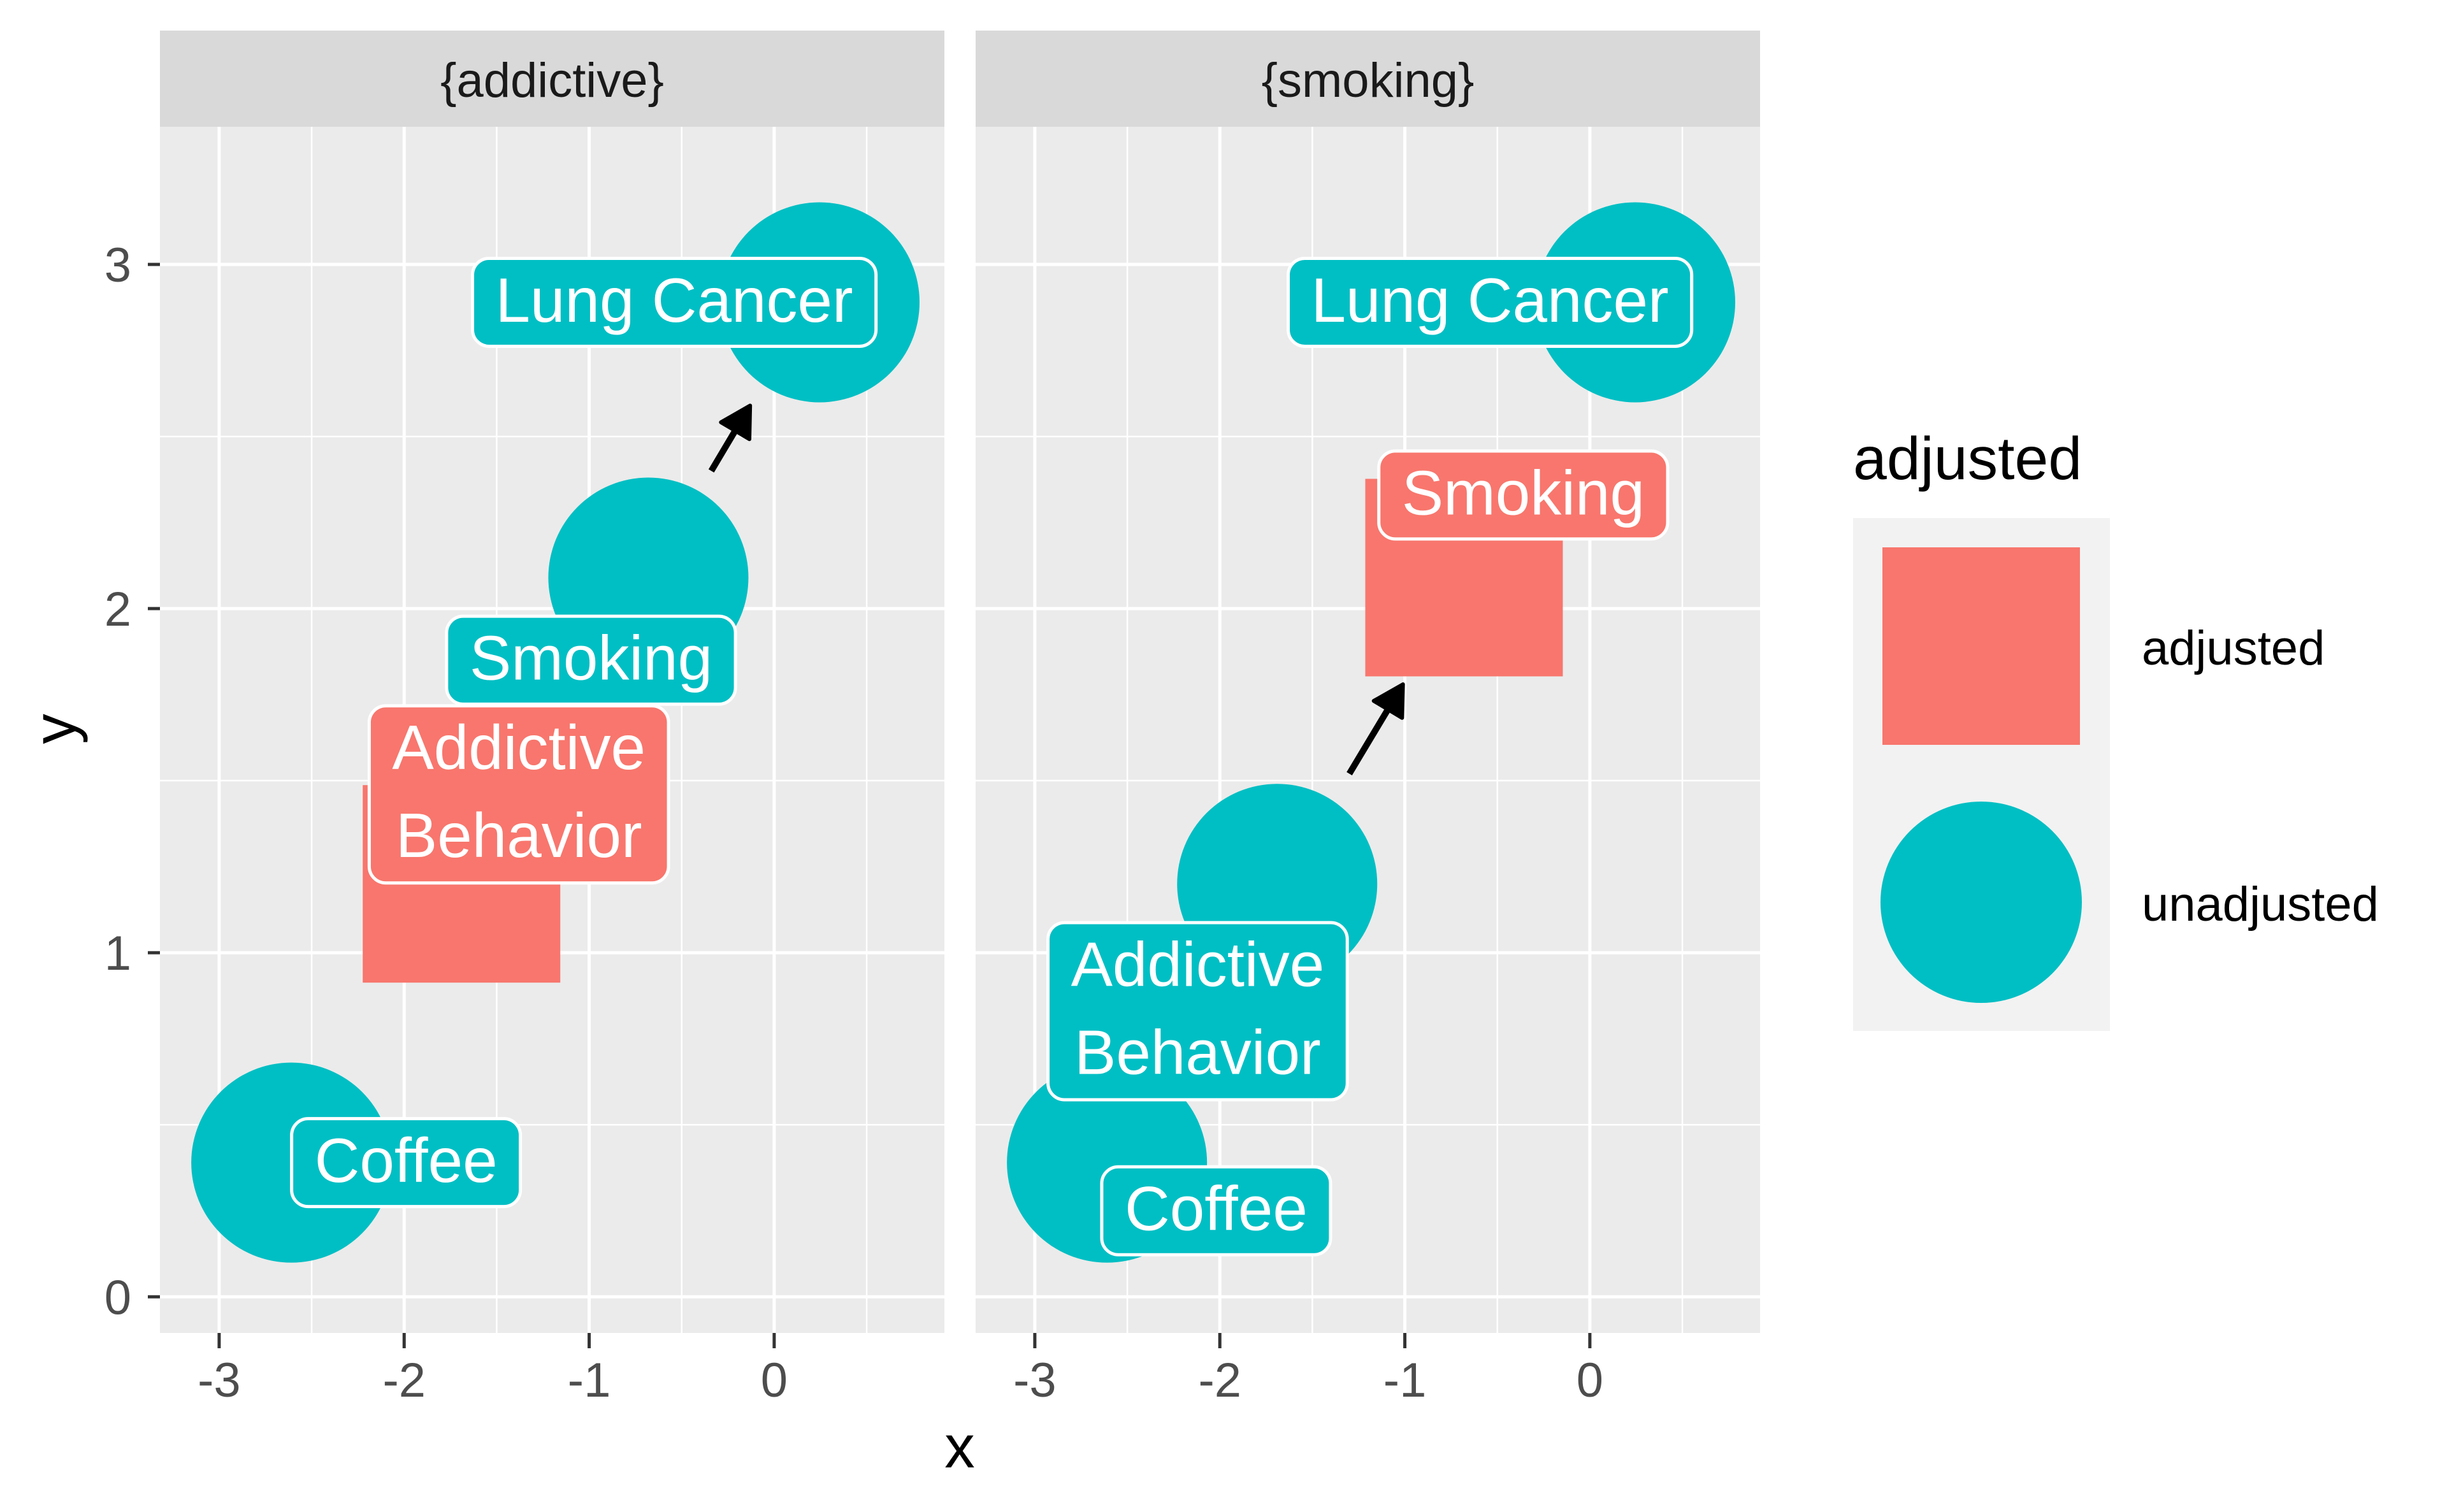  I want to click on y-tick-label: 1, so click(118, 953).